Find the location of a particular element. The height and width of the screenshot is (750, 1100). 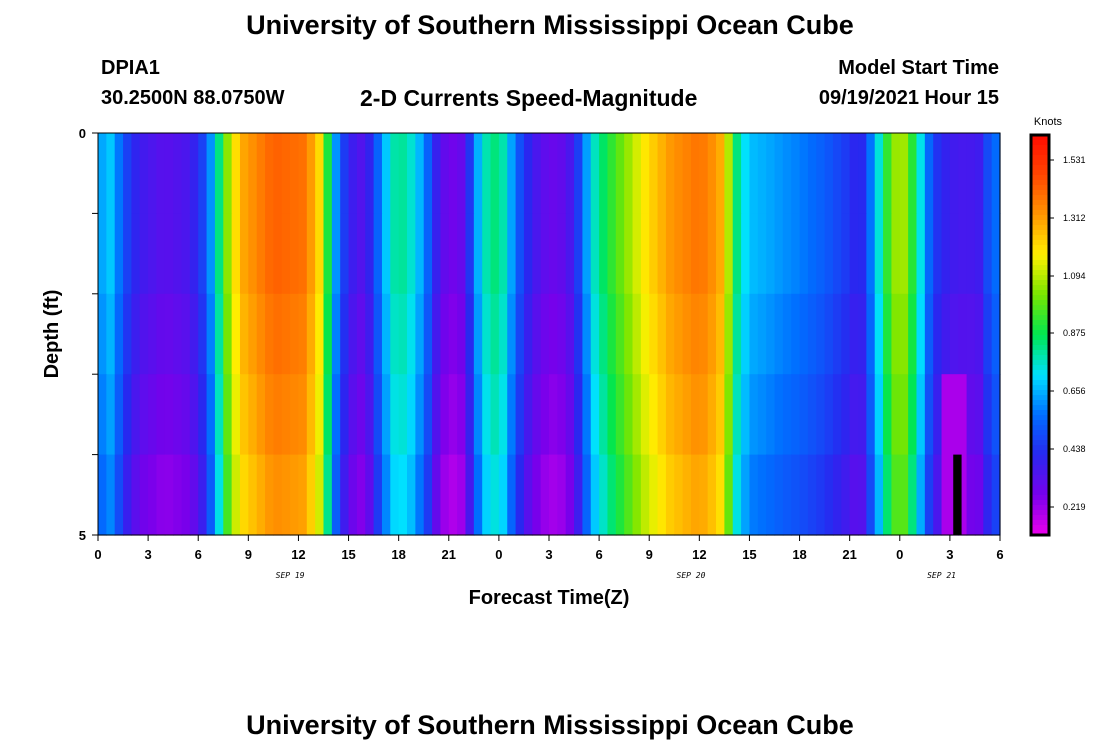

x-tick-label: 9 is located at coordinates (649, 554).